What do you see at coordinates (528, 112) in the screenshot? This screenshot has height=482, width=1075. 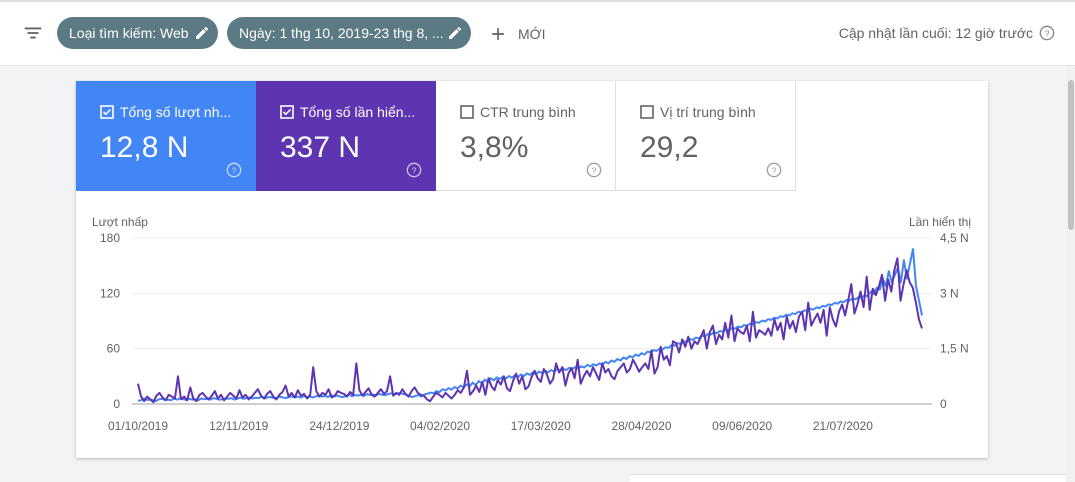 I see `metric-label: CTR trung bình` at bounding box center [528, 112].